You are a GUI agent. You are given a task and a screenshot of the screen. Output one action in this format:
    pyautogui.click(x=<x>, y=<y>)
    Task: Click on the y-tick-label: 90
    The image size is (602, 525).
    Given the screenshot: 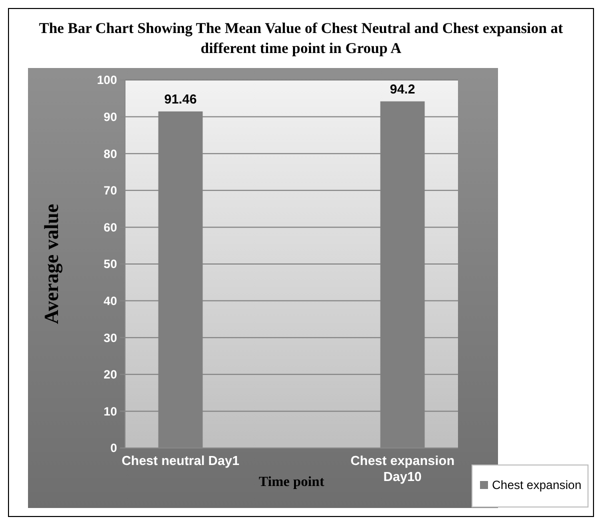 What is the action you would take?
    pyautogui.click(x=111, y=117)
    